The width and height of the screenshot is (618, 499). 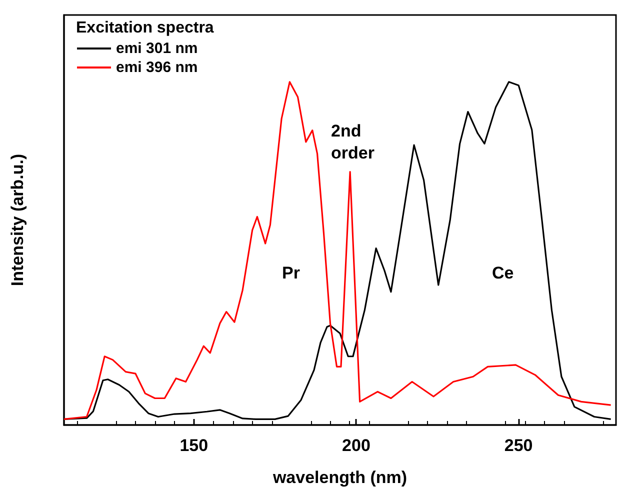 What do you see at coordinates (145, 28) in the screenshot?
I see `legend-title: Excitation spectra` at bounding box center [145, 28].